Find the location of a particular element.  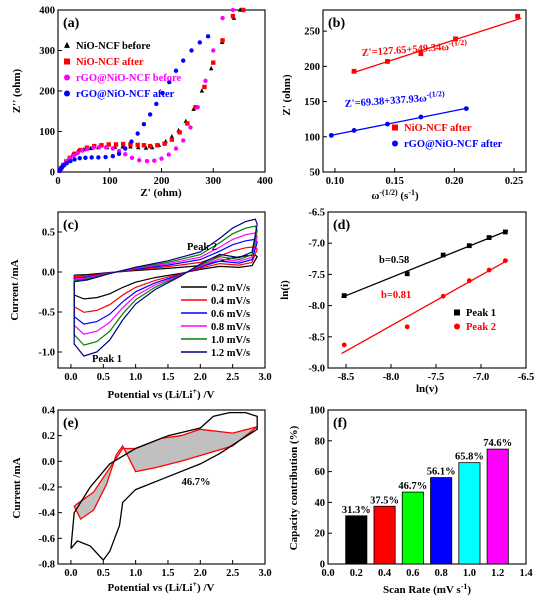

legend-nio-after: NiO-NCF after is located at coordinates (110, 62).